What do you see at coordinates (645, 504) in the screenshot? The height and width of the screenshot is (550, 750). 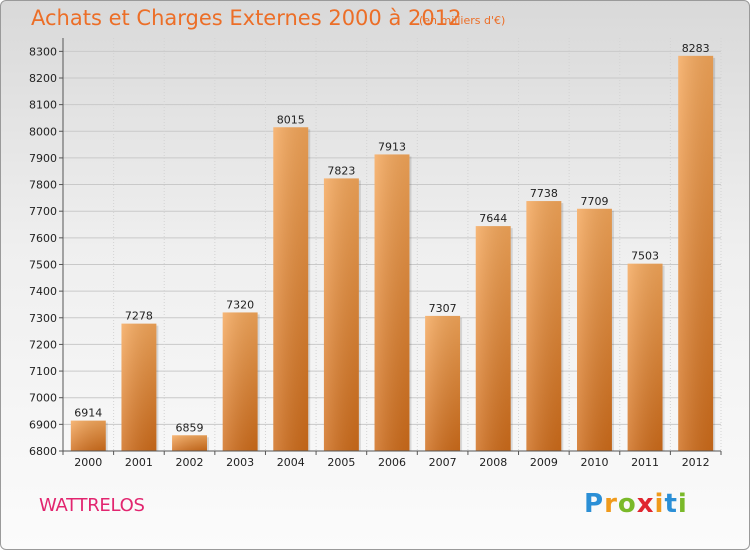 I see `logo-letter: x` at bounding box center [645, 504].